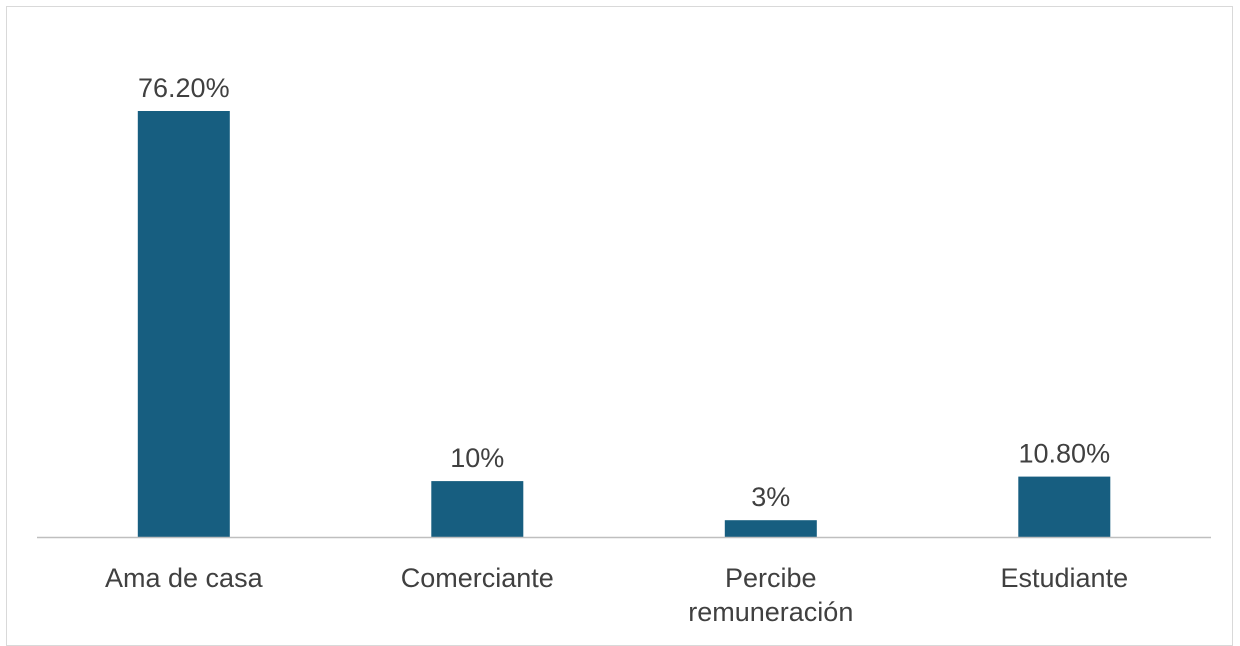  What do you see at coordinates (771, 578) in the screenshot?
I see `category-label-2-line-0: Percibe` at bounding box center [771, 578].